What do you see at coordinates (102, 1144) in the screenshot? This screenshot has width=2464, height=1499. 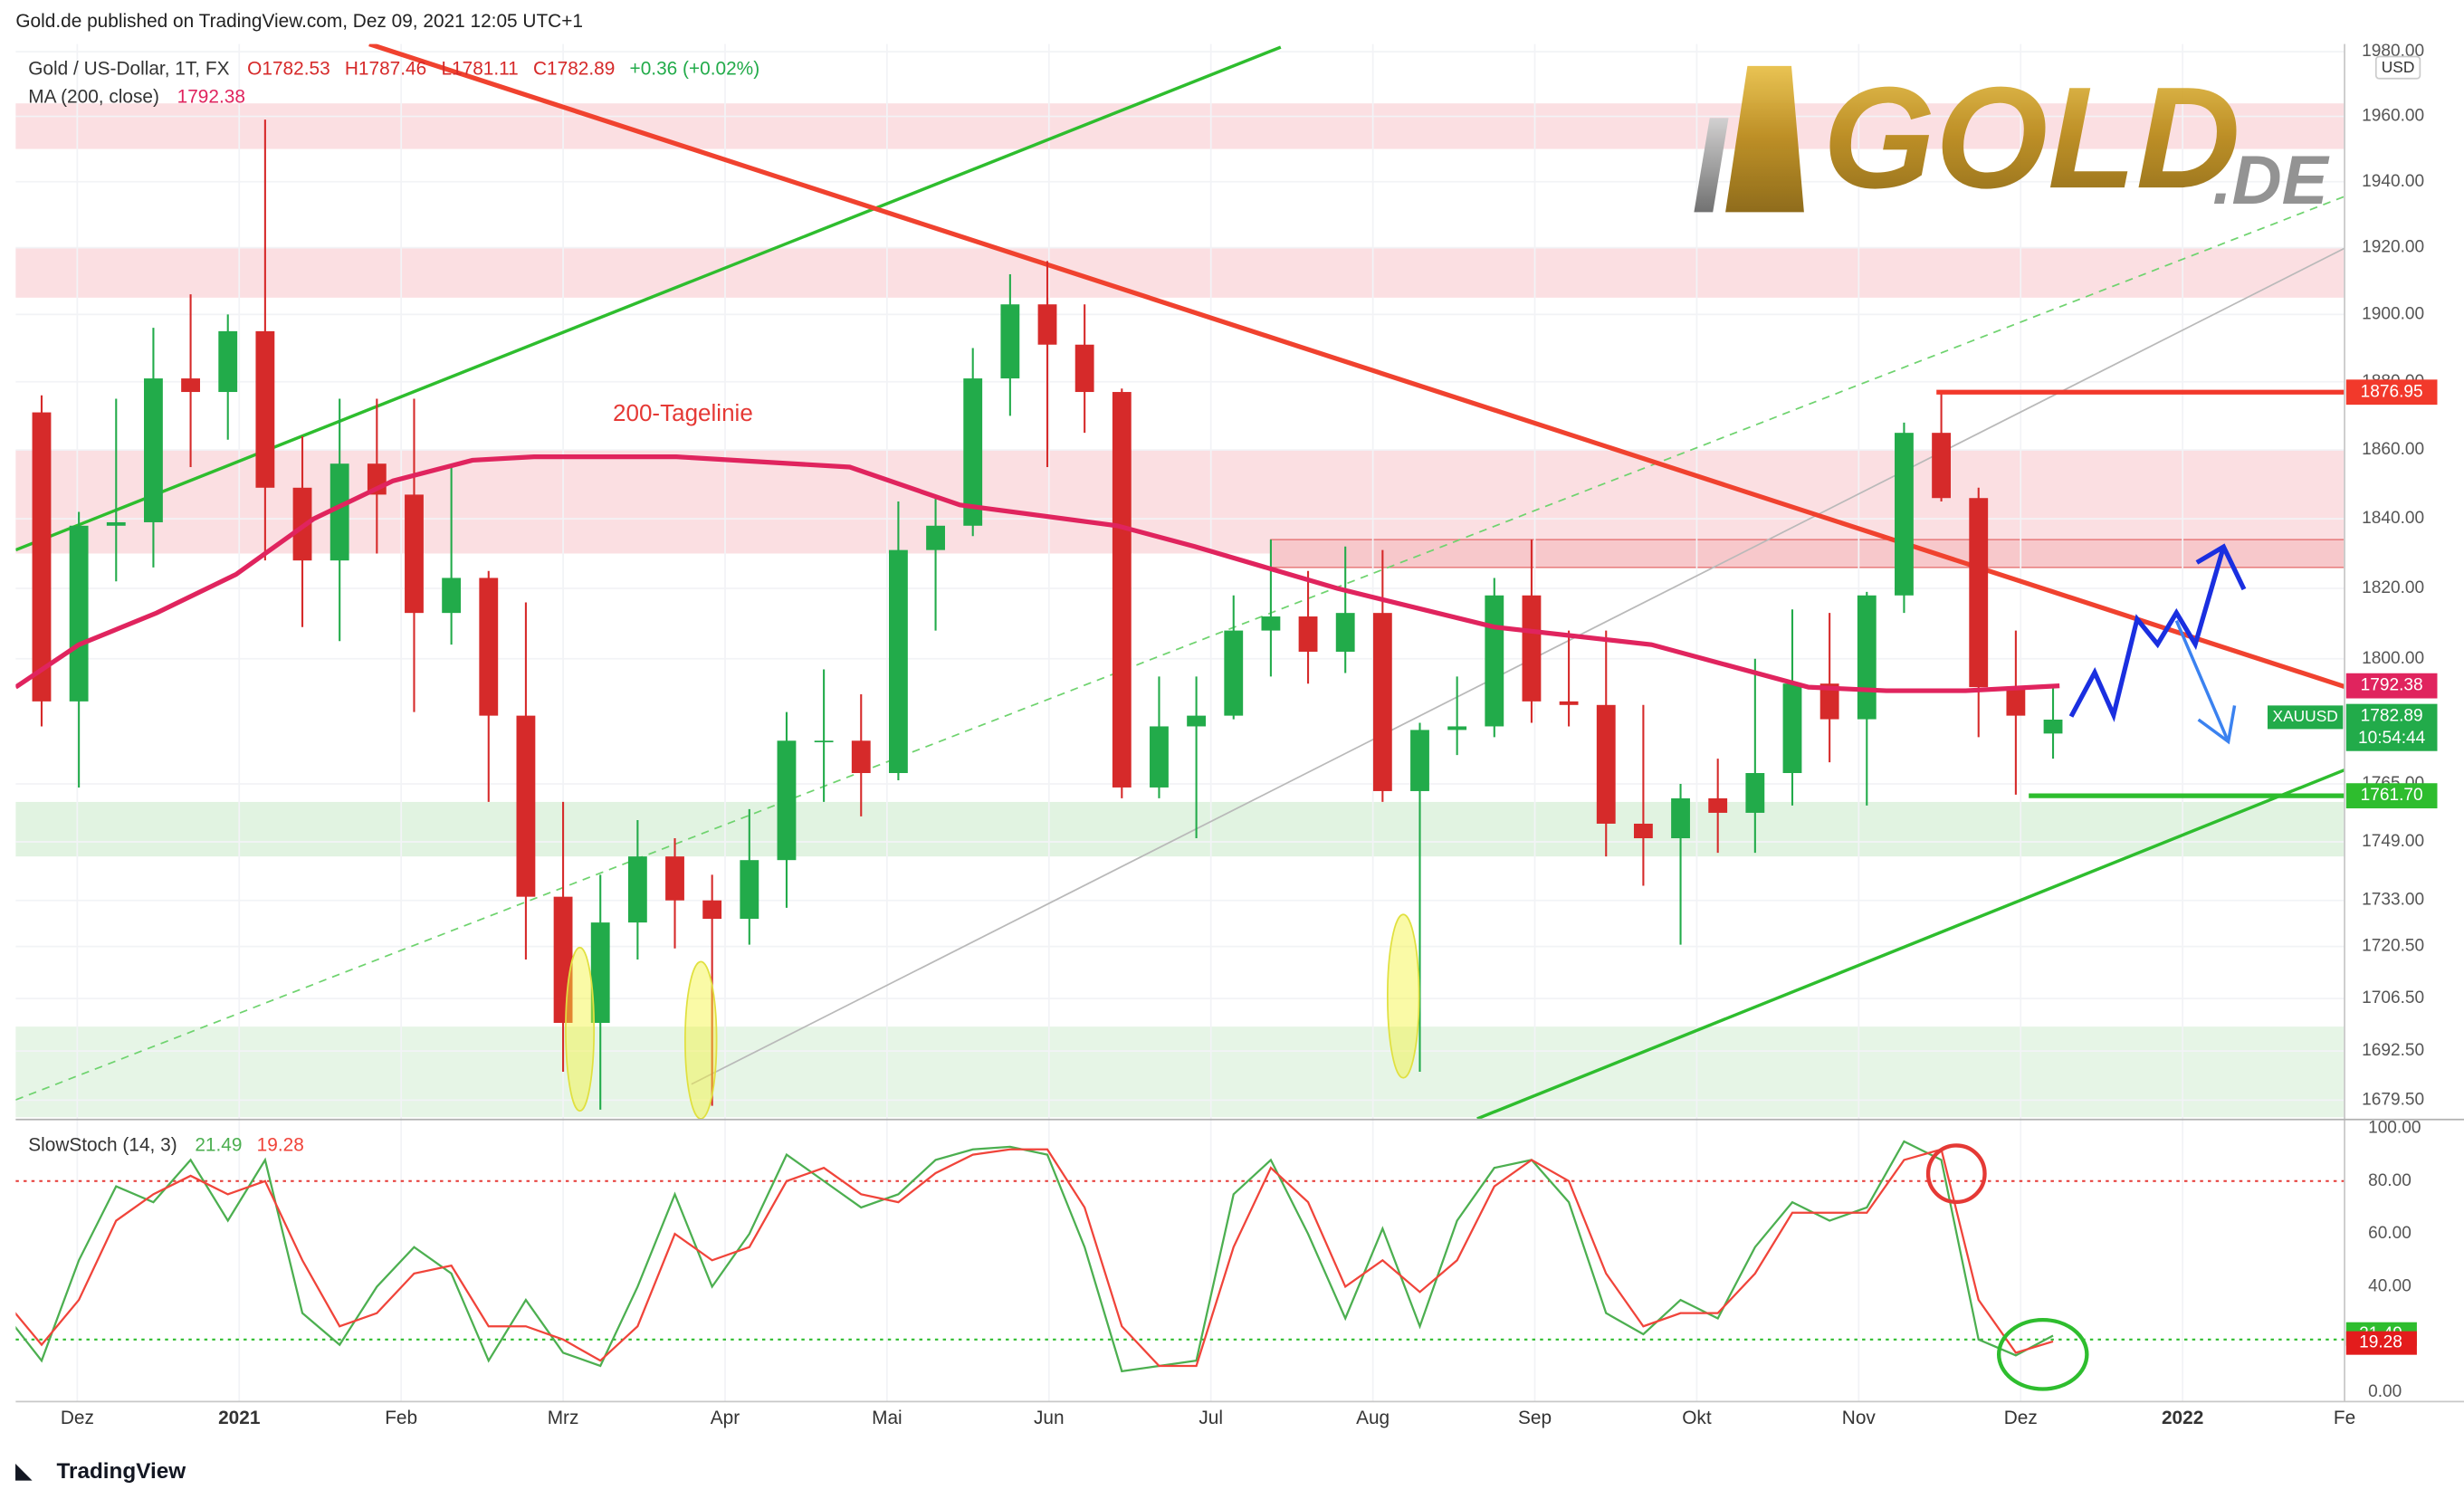 I see `stoch-title: SlowStoch (14, 3)` at bounding box center [102, 1144].